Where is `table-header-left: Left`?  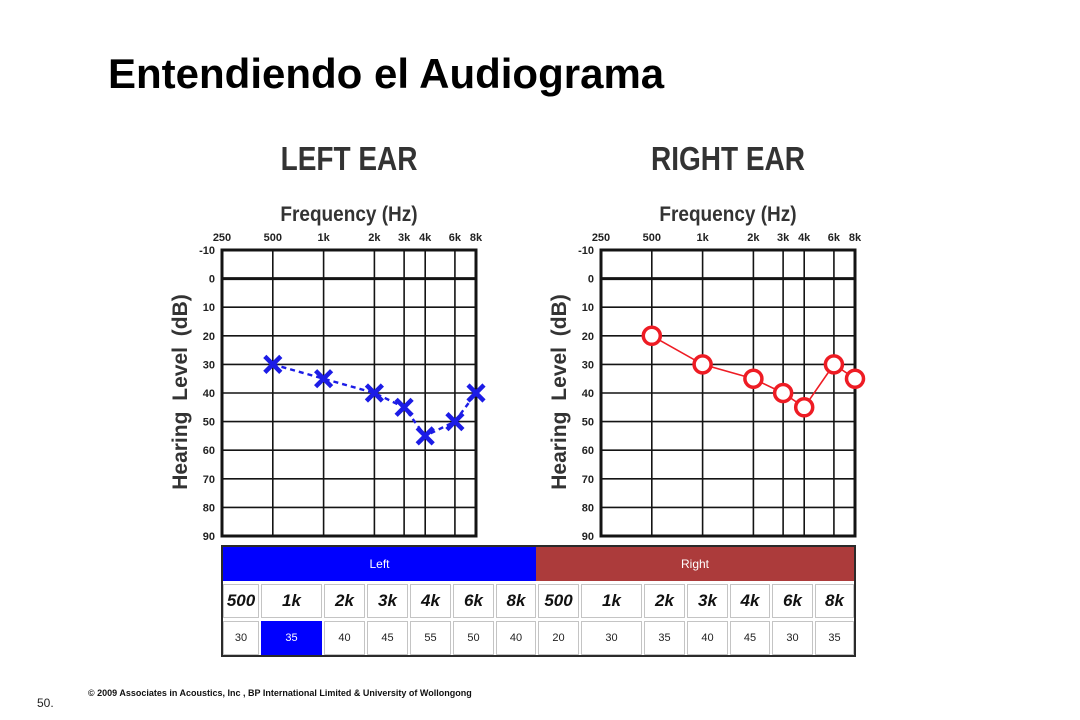 table-header-left: Left is located at coordinates (379, 564).